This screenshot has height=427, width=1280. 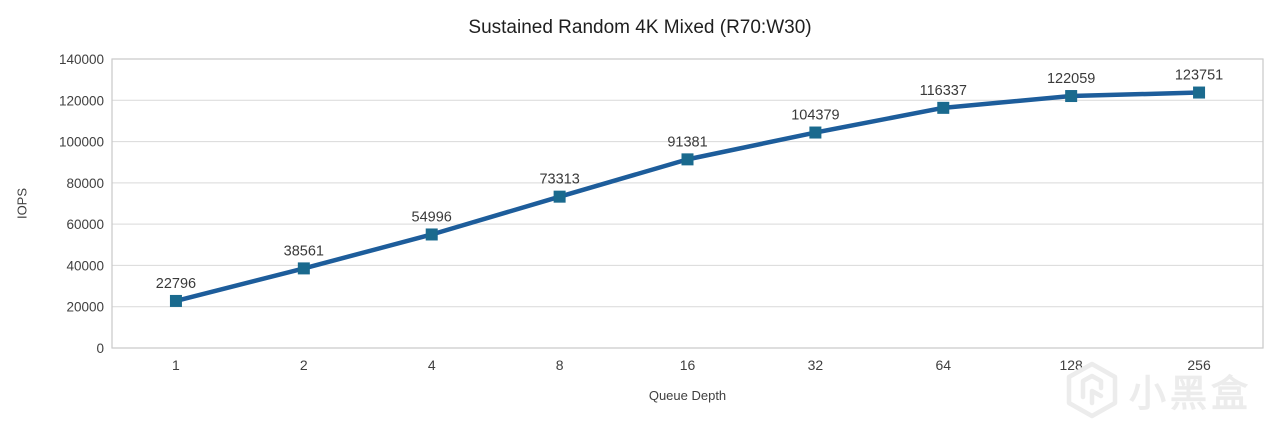 What do you see at coordinates (815, 116) in the screenshot?
I see `data-label: 104379` at bounding box center [815, 116].